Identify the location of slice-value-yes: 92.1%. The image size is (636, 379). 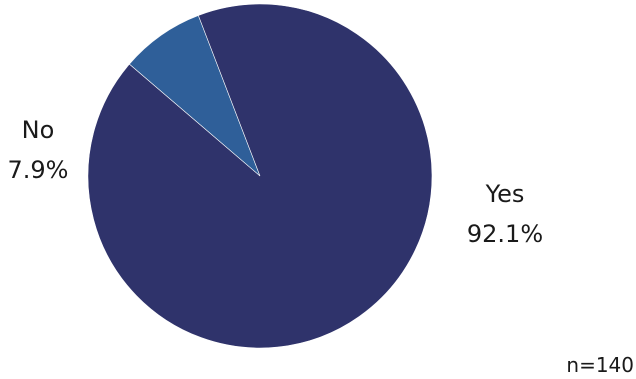
(505, 234).